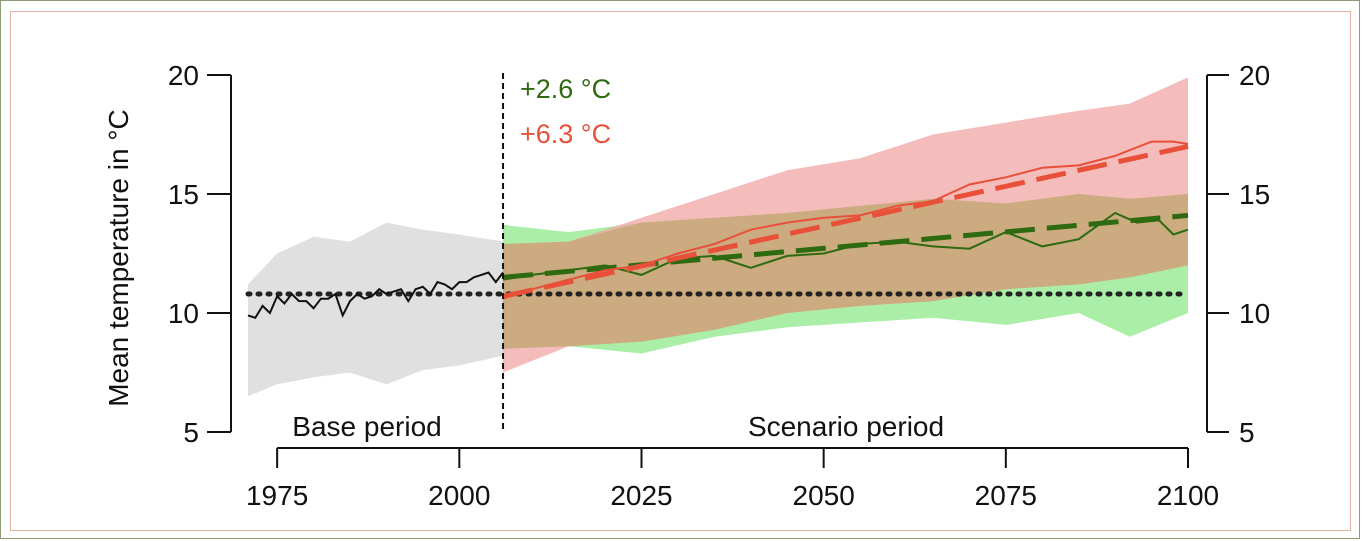 This screenshot has width=1362, height=541. What do you see at coordinates (118, 258) in the screenshot?
I see `y-axis-label: Mean temperature in °C` at bounding box center [118, 258].